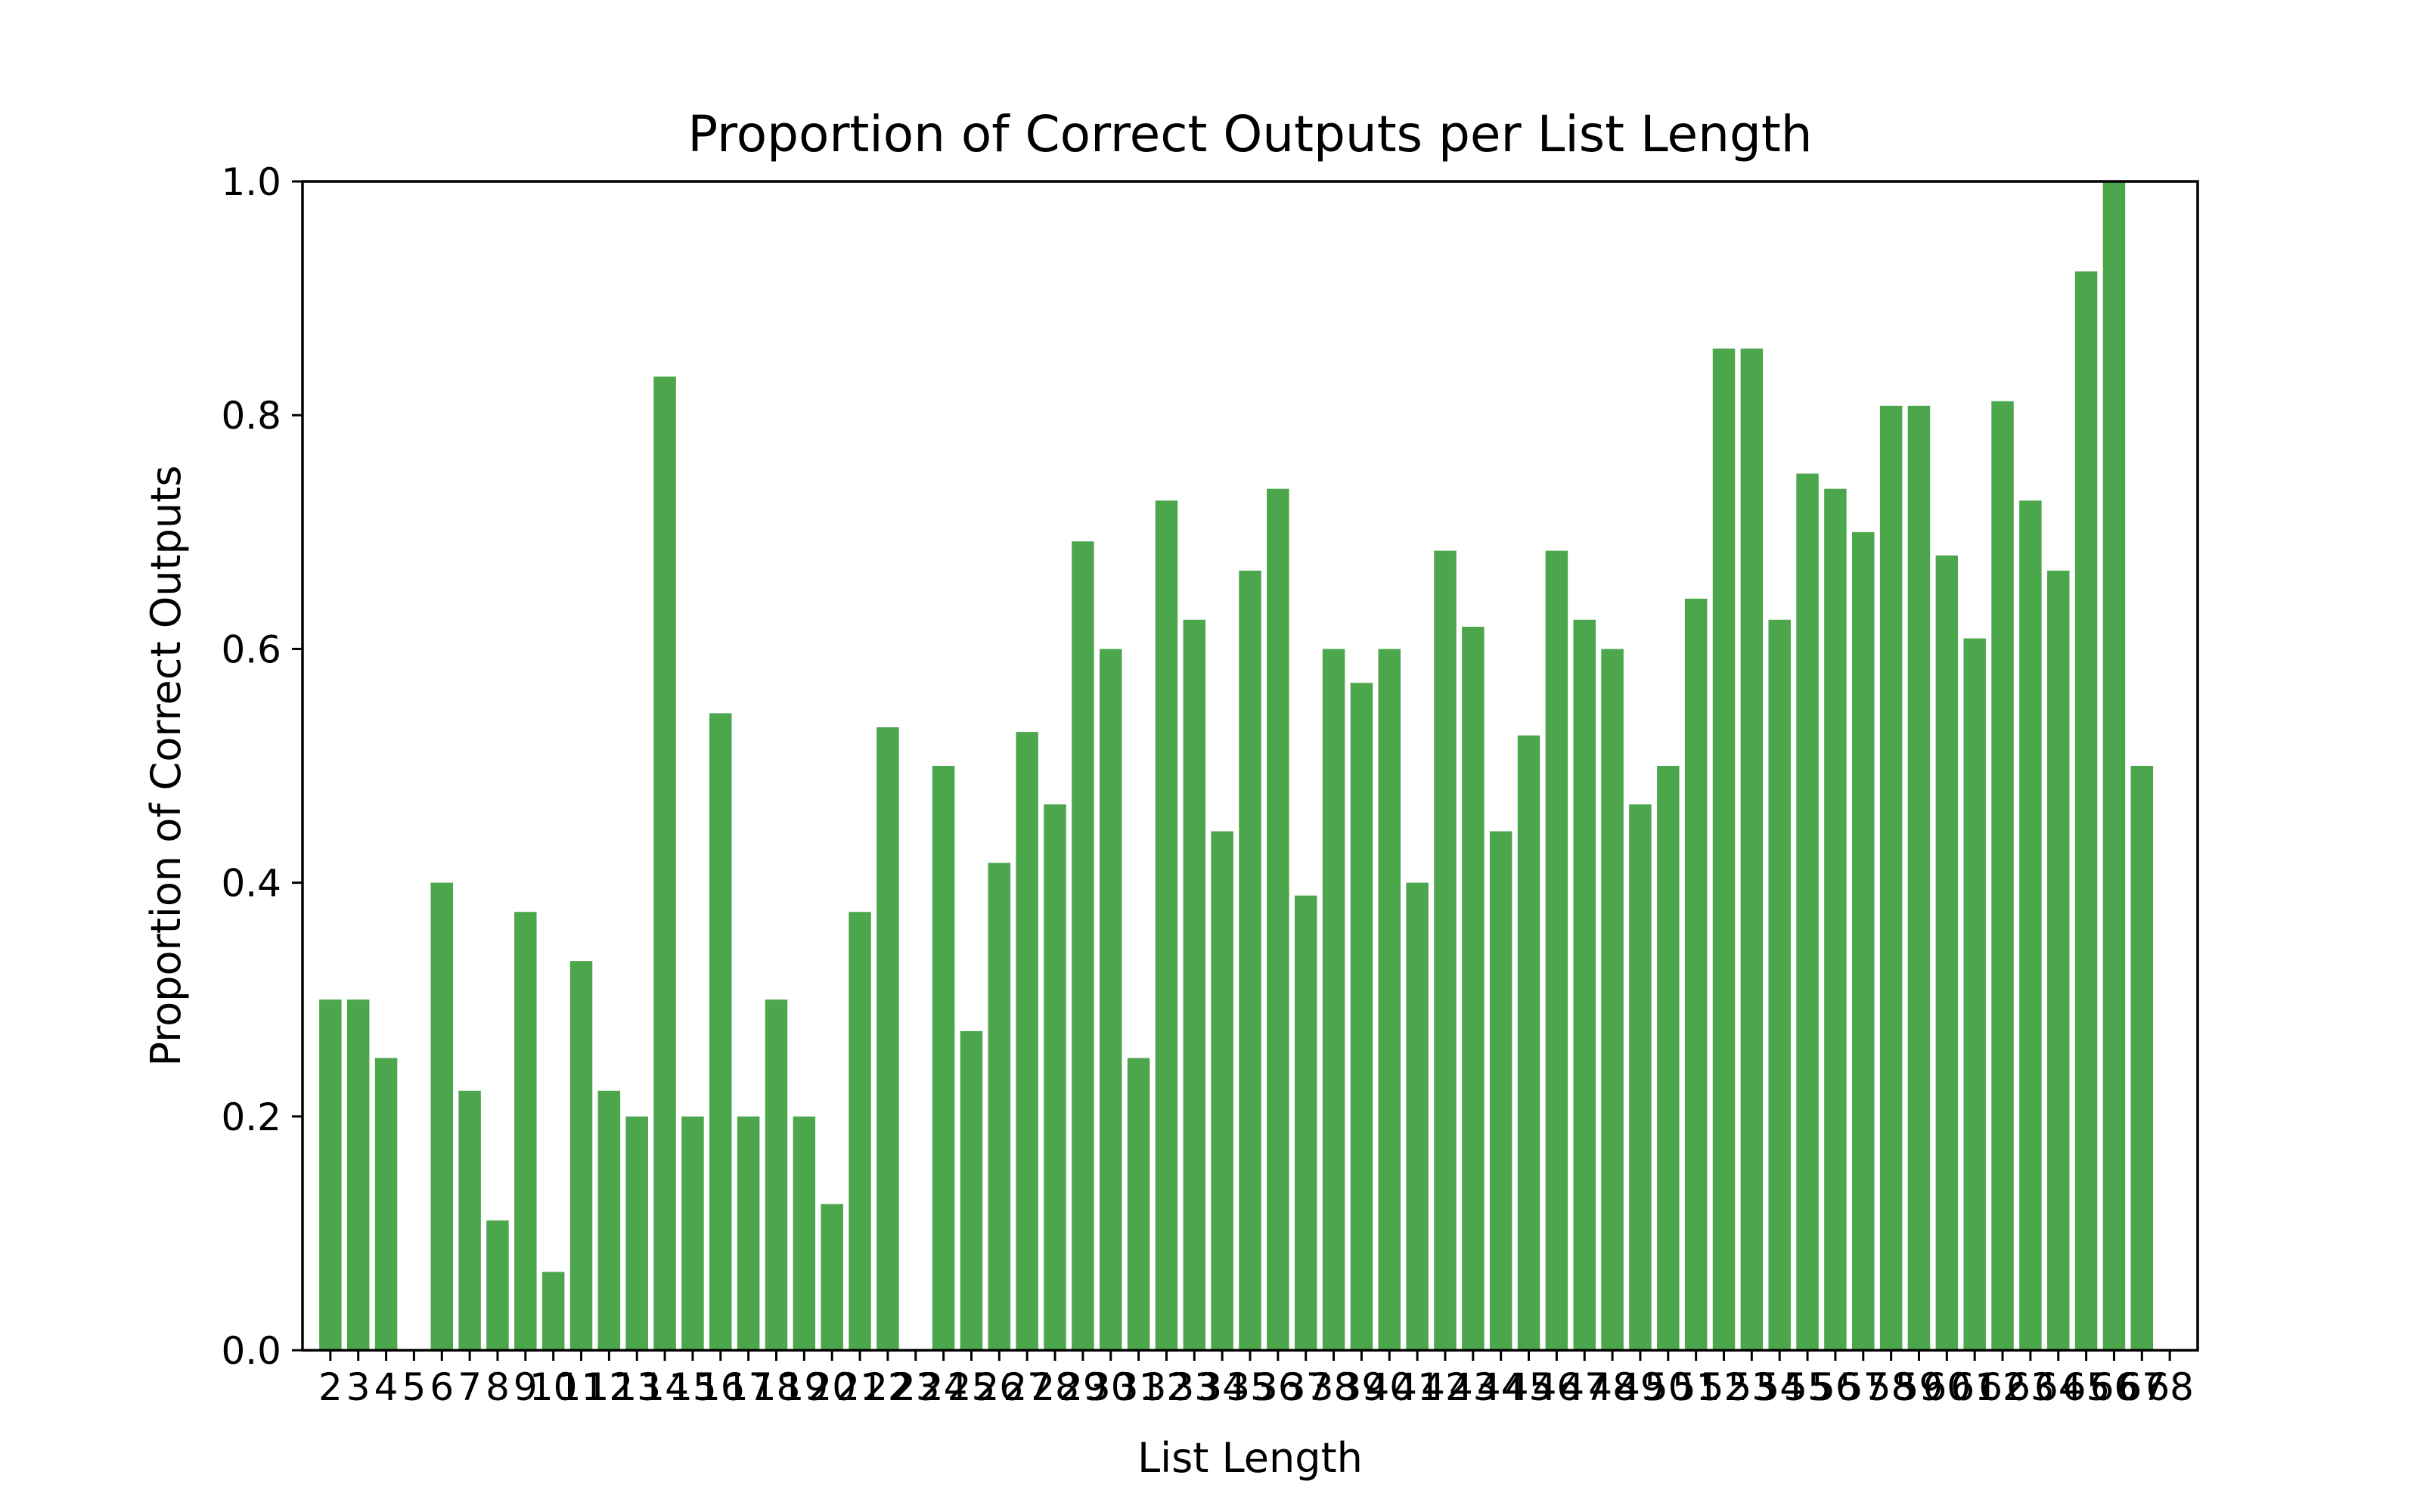 The height and width of the screenshot is (1512, 2420). I want to click on x-tick-label-30: 30, so click(1111, 1387).